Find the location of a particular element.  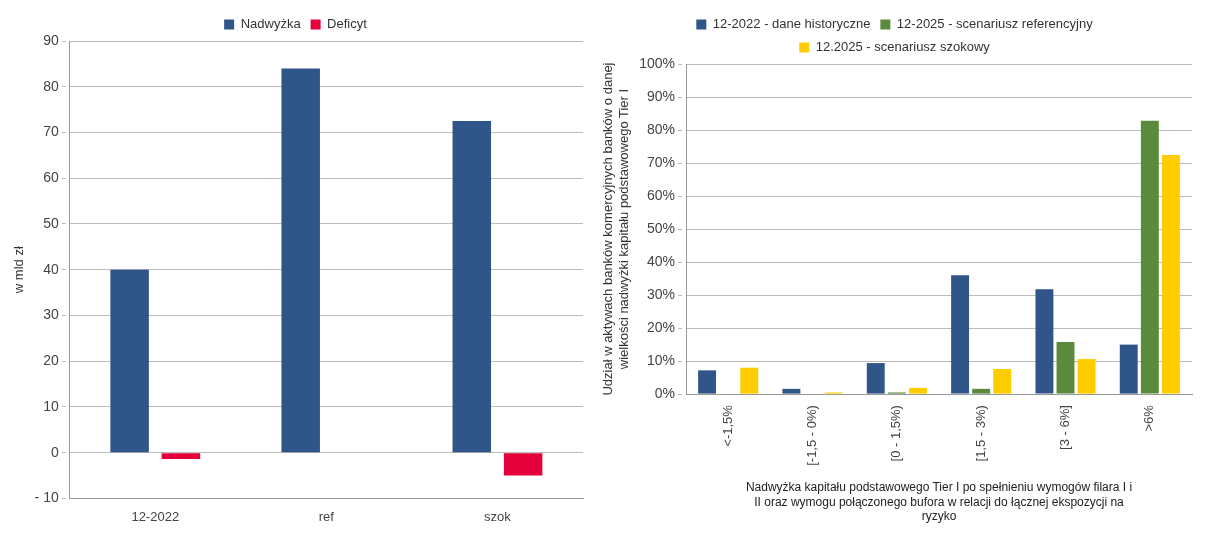

y-tick-label: 100% is located at coordinates (657, 62).